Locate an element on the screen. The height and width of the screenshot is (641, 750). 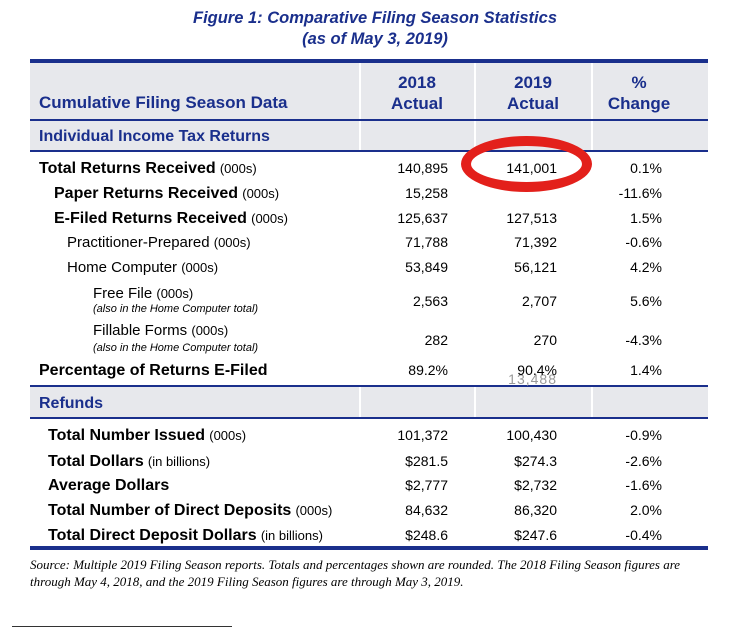
value-2019: 56,121 is located at coordinates (535, 267).